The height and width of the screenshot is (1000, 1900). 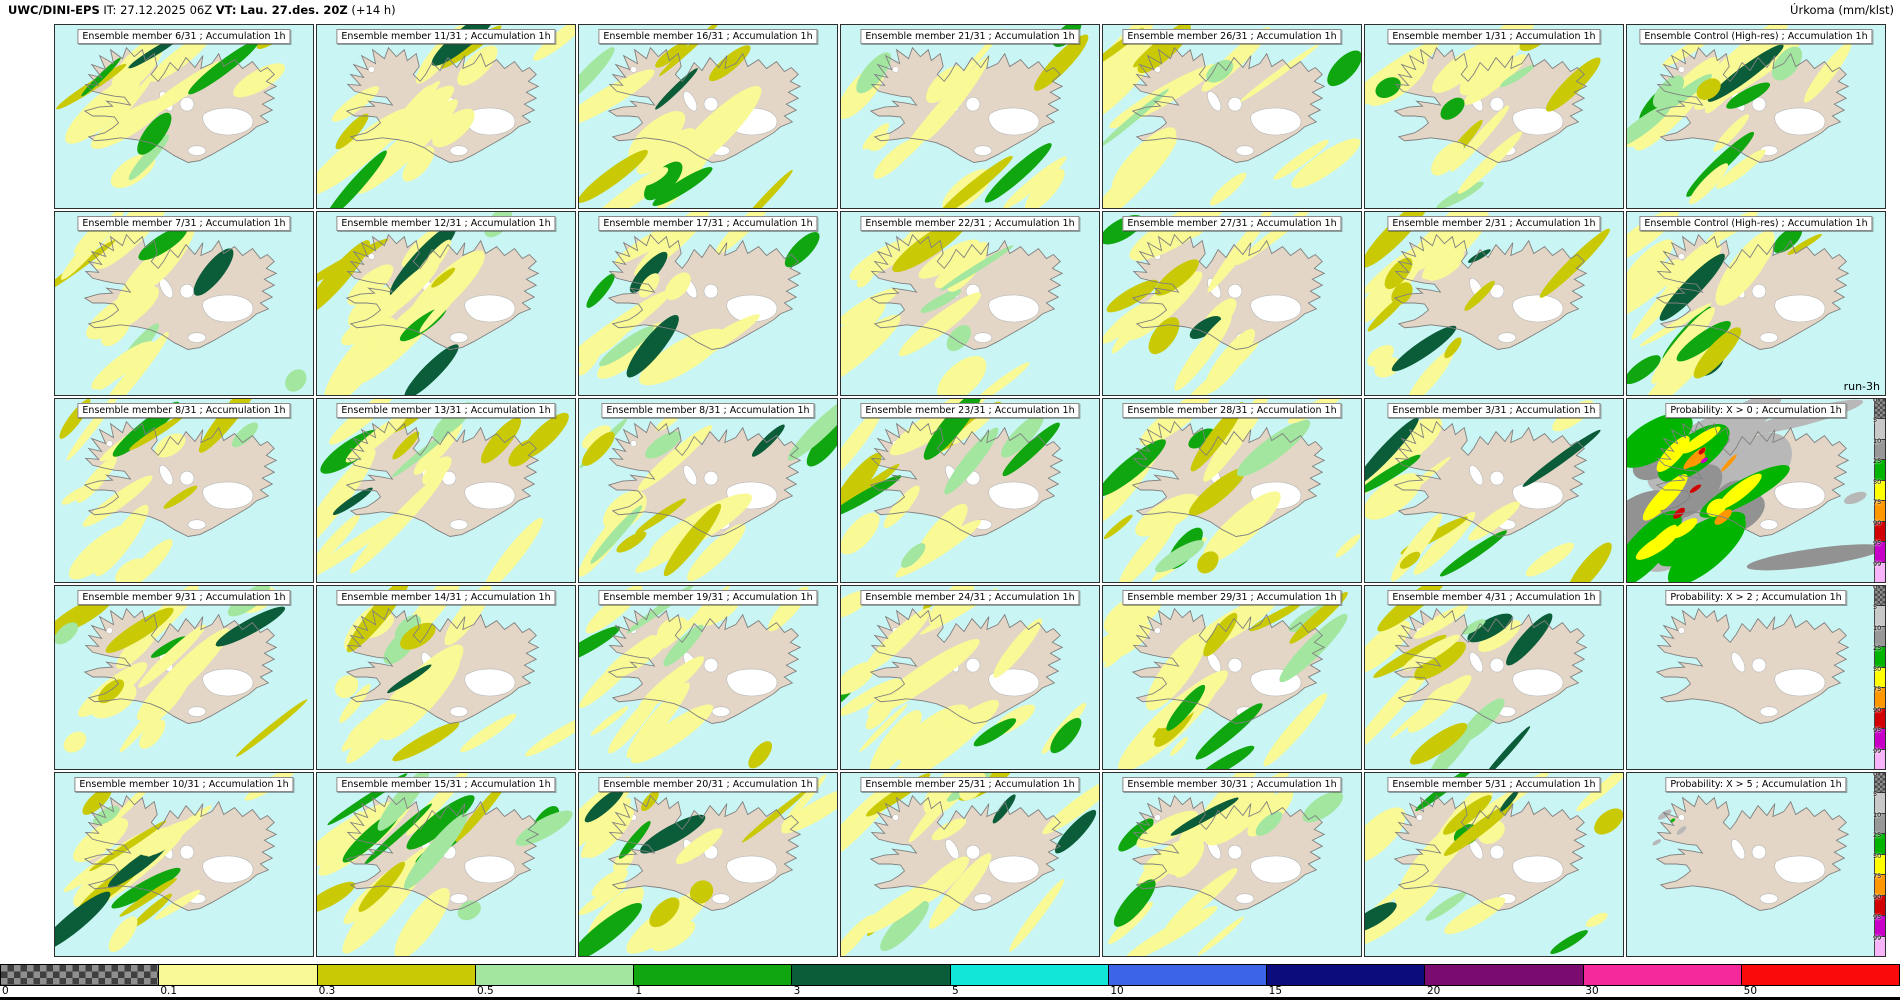 I want to click on panel-title: Ensemble member 9/31 ; Accumulation 1h, so click(x=184, y=597).